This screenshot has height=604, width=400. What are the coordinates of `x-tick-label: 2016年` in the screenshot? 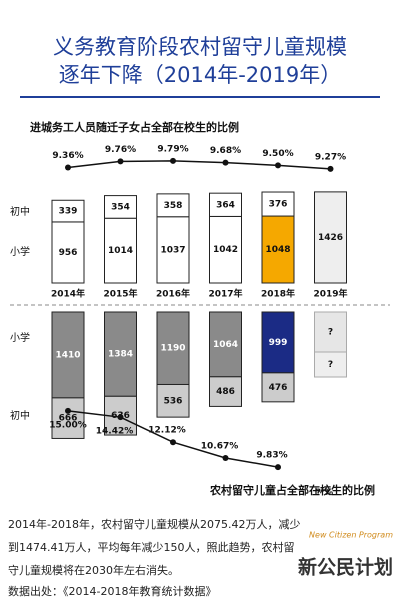 It's located at (173, 294).